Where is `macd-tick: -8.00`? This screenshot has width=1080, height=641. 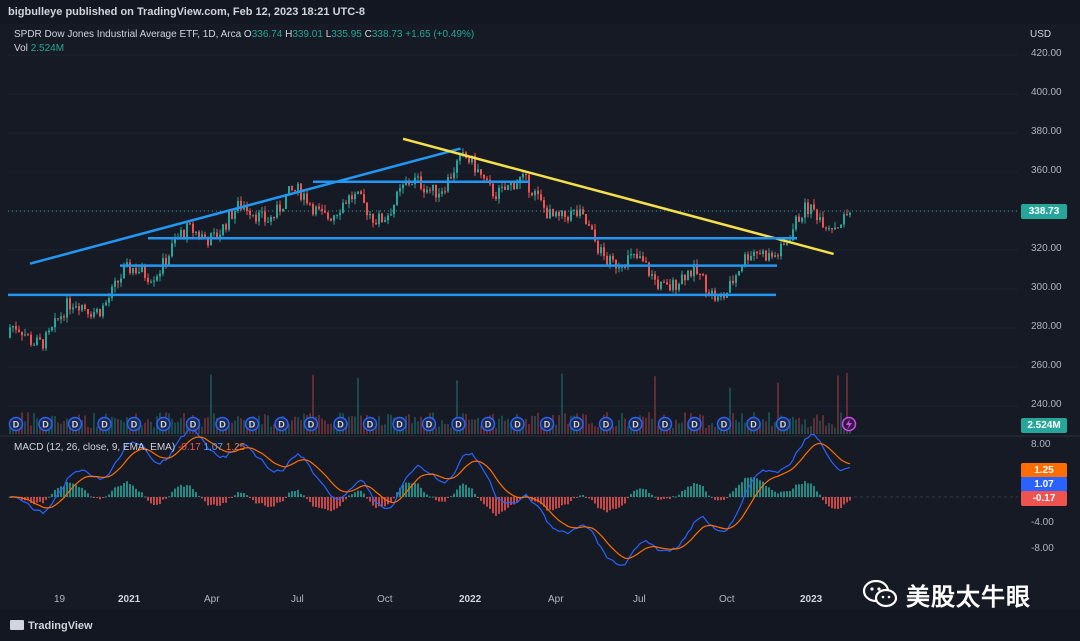
macd-tick: -8.00 is located at coordinates (1042, 548).